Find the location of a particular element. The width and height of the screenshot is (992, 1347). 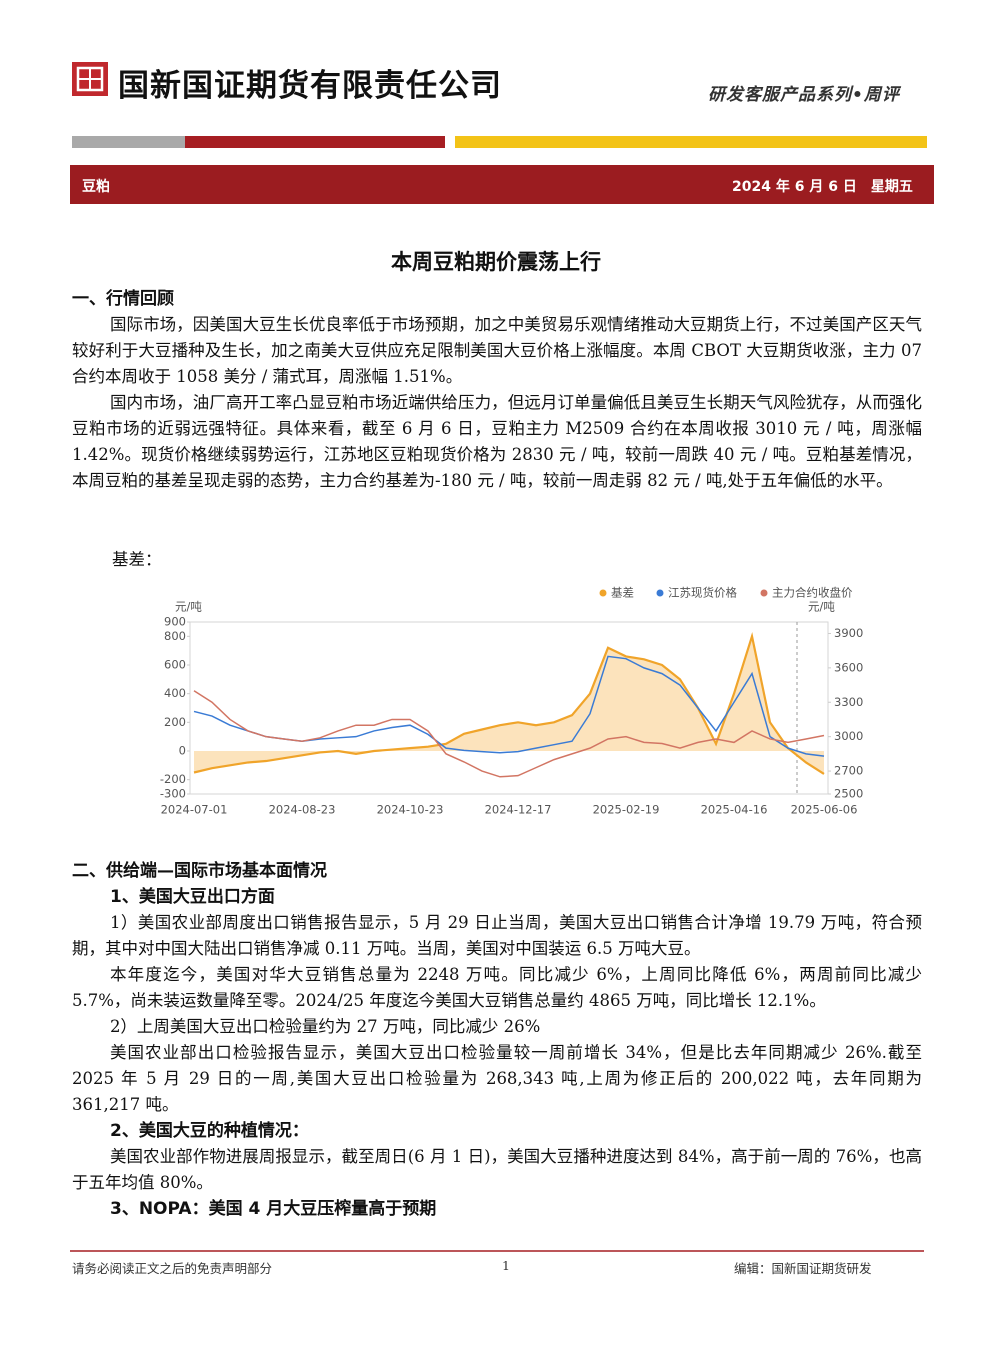

subsection-heading: 2、美国大豆的种植情况： is located at coordinates (209, 1131).